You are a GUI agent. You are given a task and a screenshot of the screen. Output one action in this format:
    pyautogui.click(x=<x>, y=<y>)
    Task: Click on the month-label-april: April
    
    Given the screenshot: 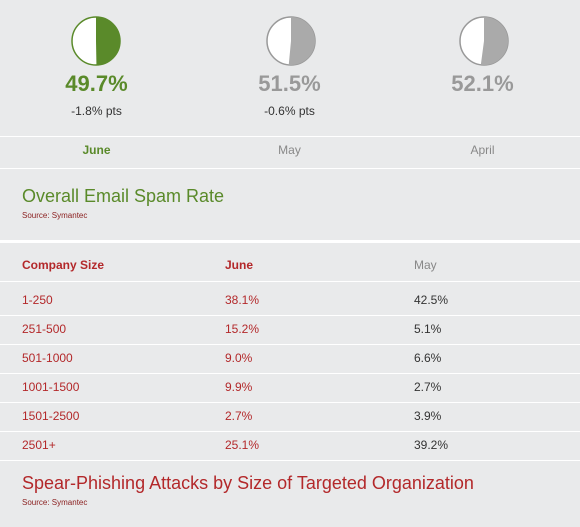 What is the action you would take?
    pyautogui.click(x=482, y=150)
    